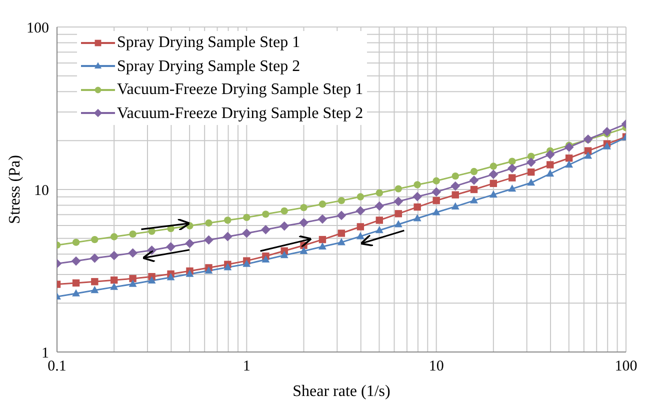  I want to click on legend-label: Vacuum-Freeze Drying Sample Step 1, so click(240, 90).